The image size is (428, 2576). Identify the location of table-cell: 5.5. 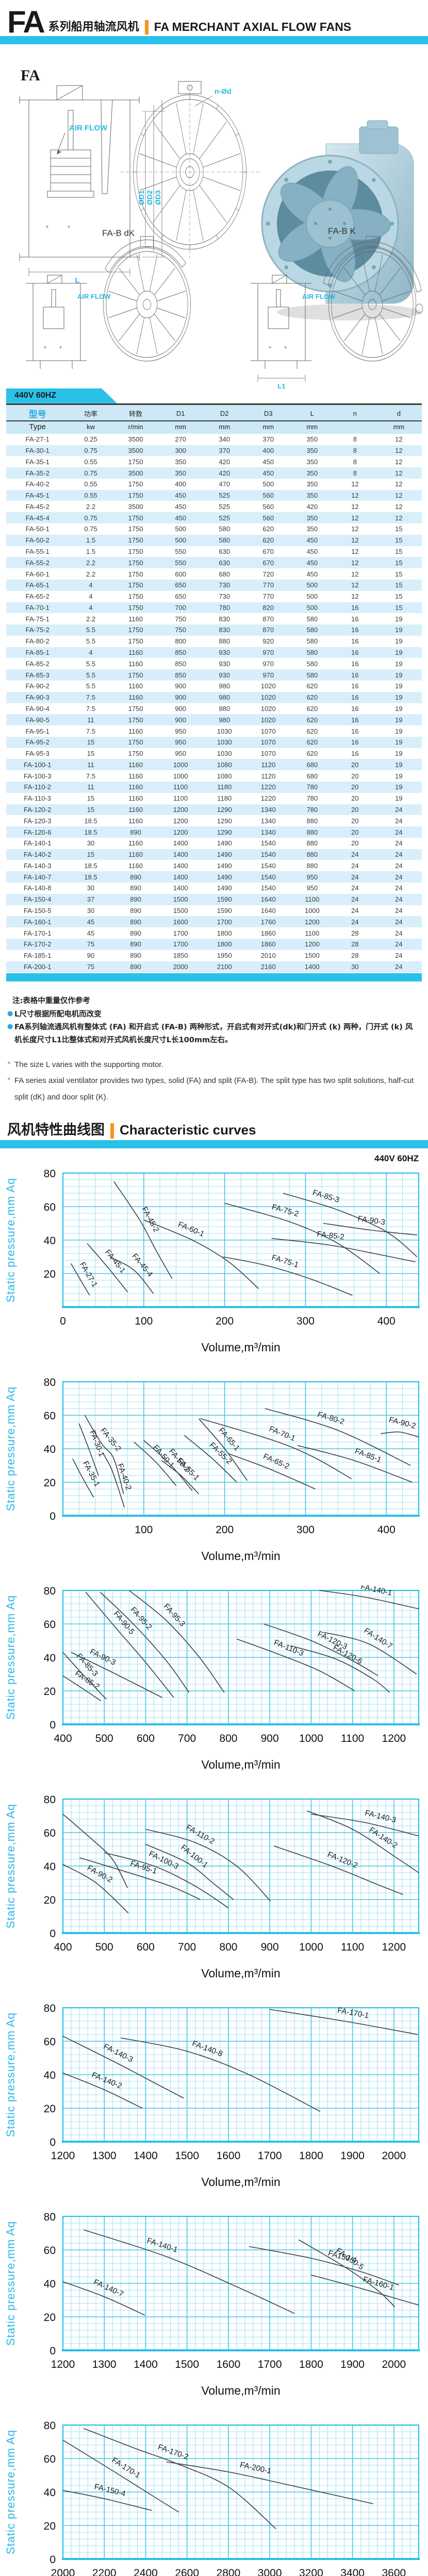
(91, 641).